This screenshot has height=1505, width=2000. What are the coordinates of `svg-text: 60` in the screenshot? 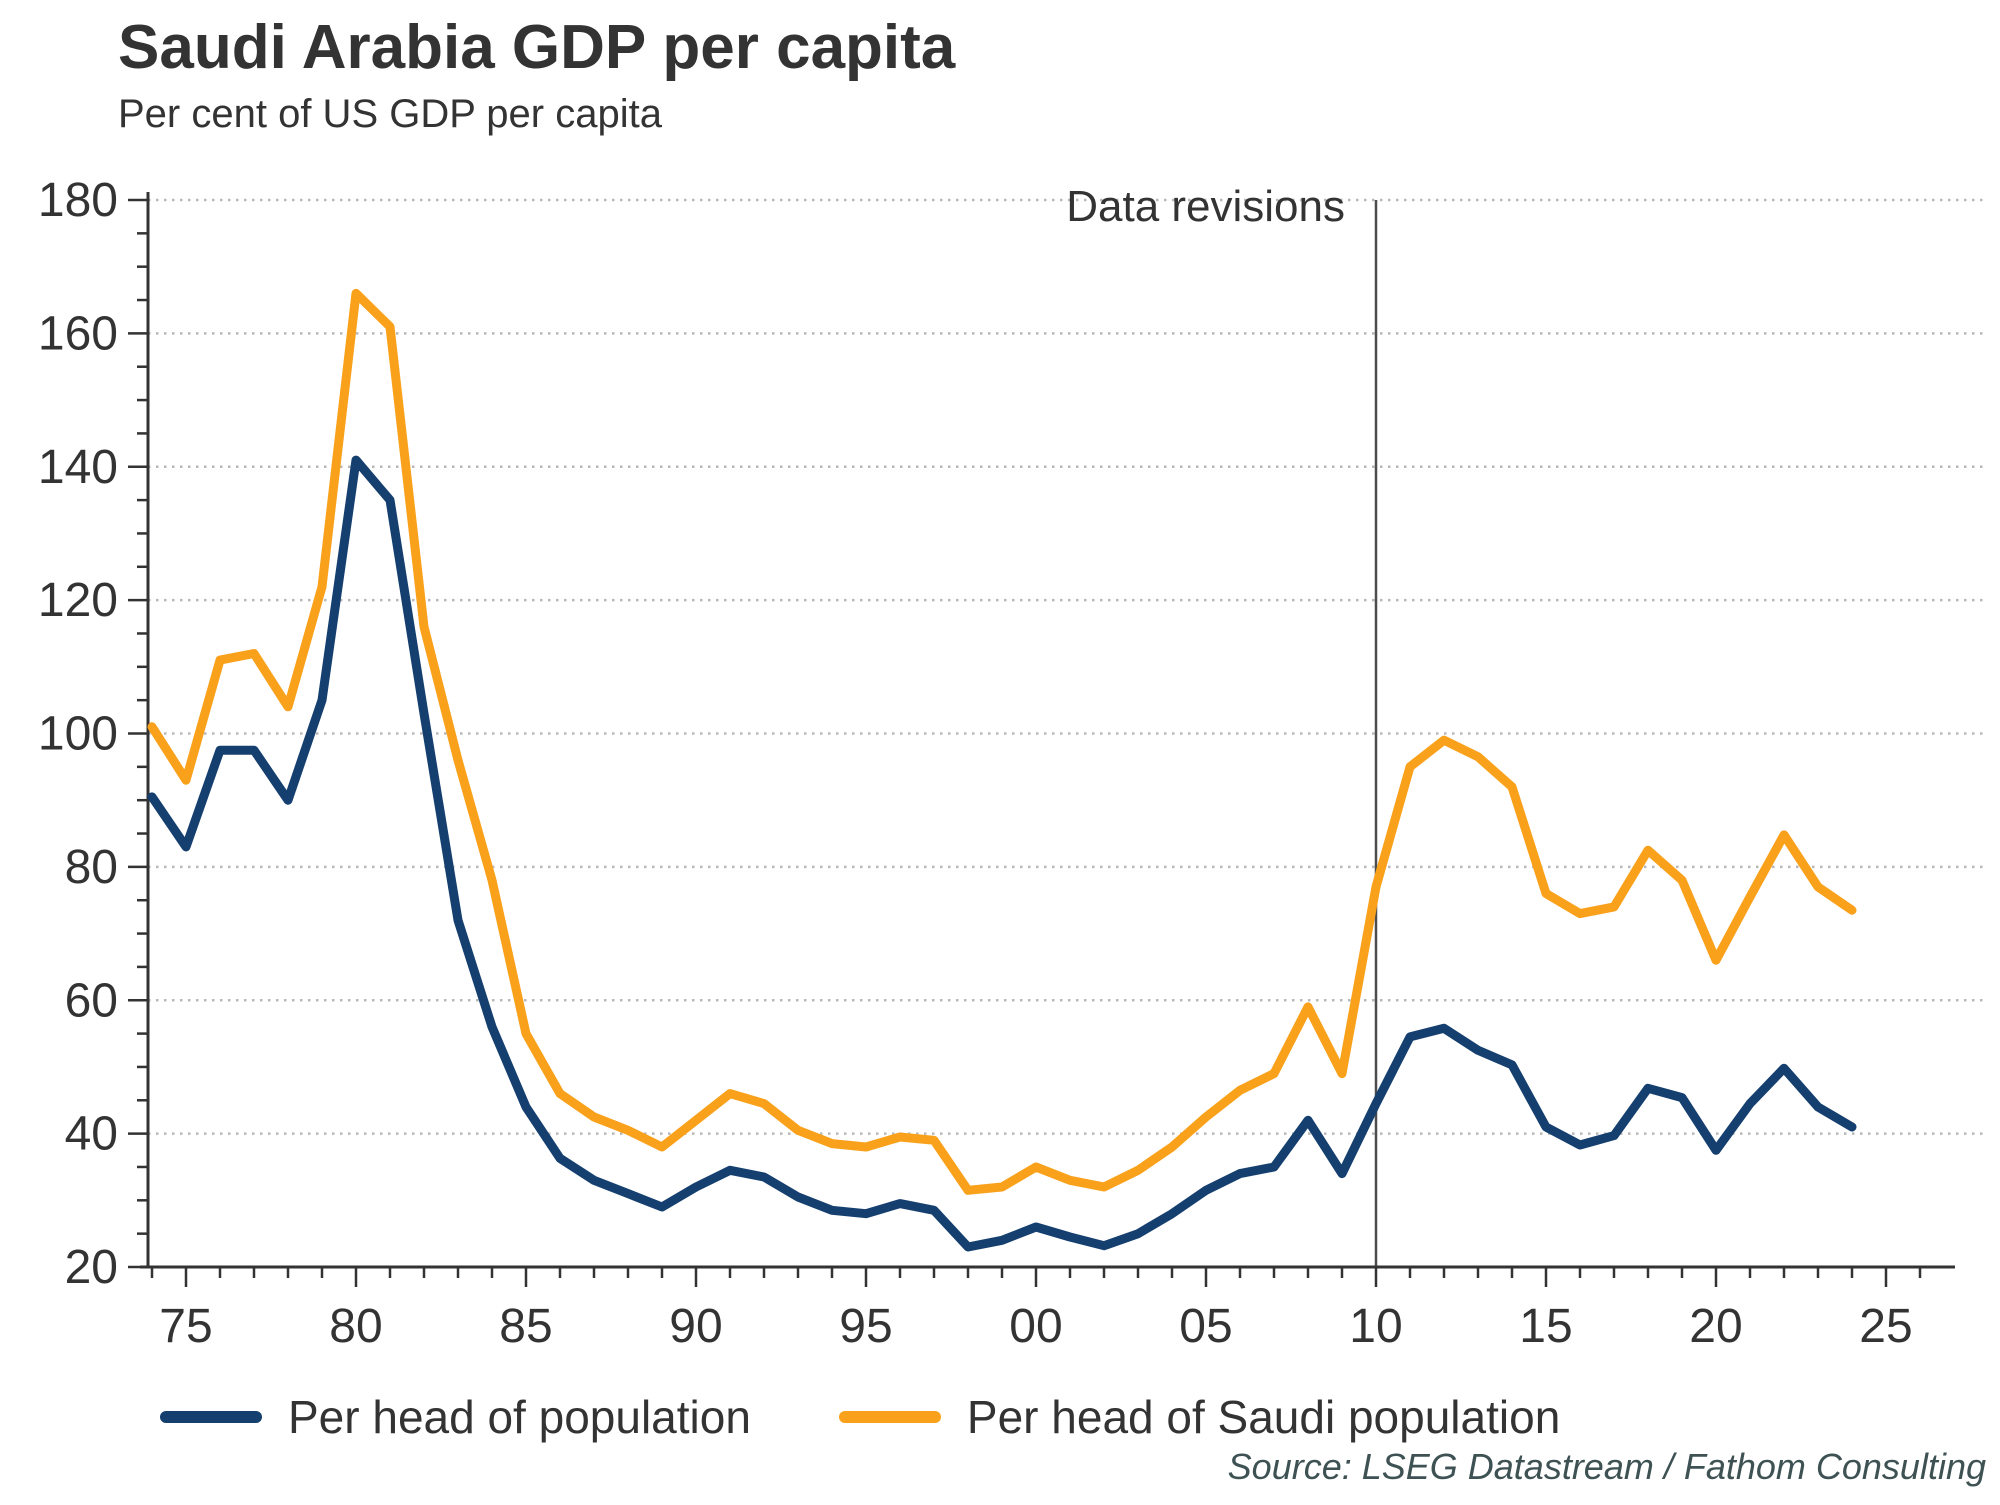 It's located at (91, 1000).